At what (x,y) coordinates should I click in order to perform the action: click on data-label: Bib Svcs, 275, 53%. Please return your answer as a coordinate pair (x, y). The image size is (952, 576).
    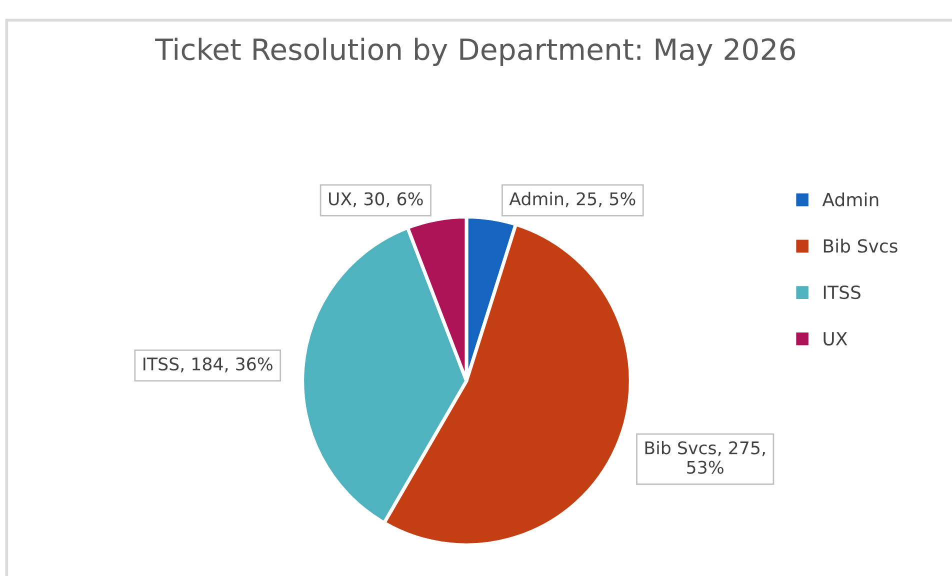
    Looking at the image, I should click on (705, 457).